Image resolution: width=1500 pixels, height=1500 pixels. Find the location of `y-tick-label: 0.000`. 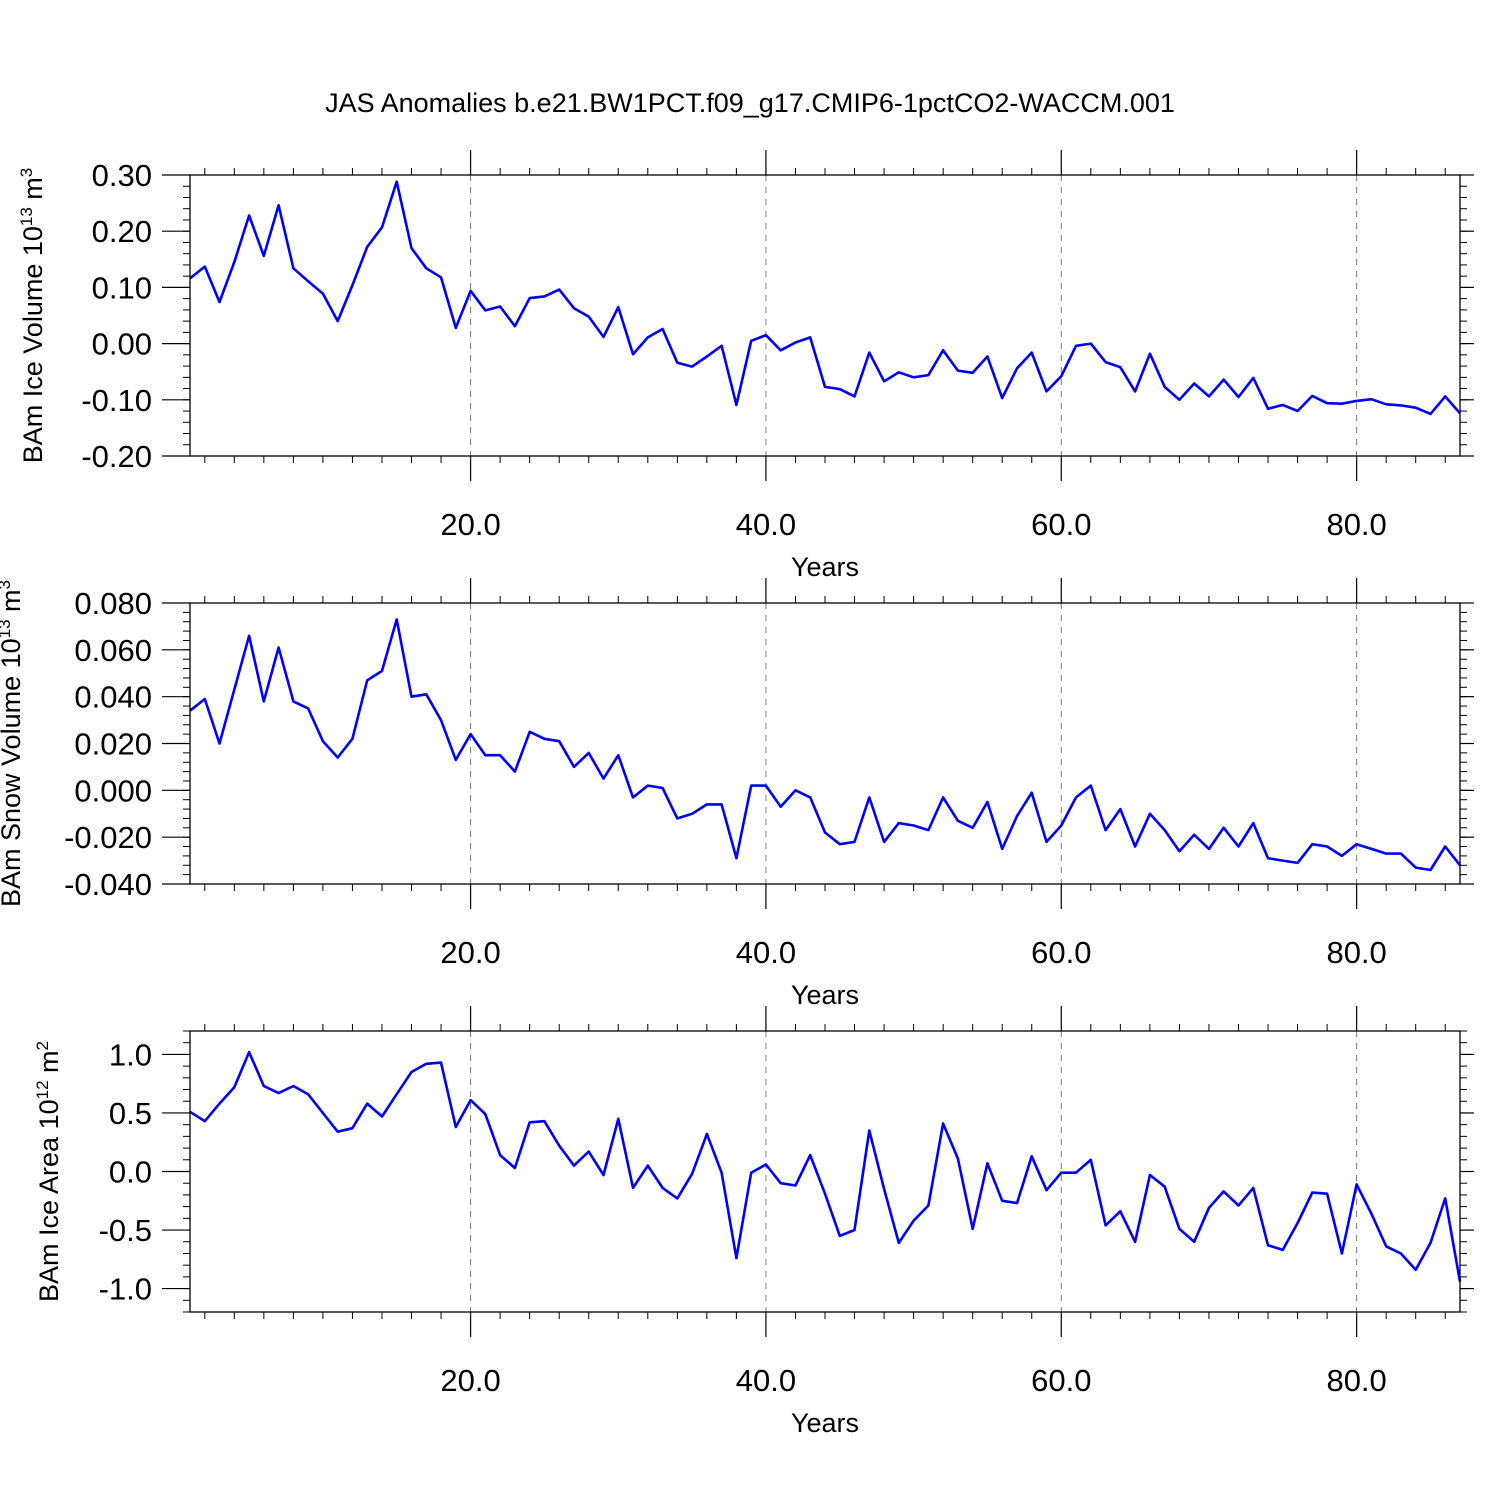

y-tick-label: 0.000 is located at coordinates (113, 790).